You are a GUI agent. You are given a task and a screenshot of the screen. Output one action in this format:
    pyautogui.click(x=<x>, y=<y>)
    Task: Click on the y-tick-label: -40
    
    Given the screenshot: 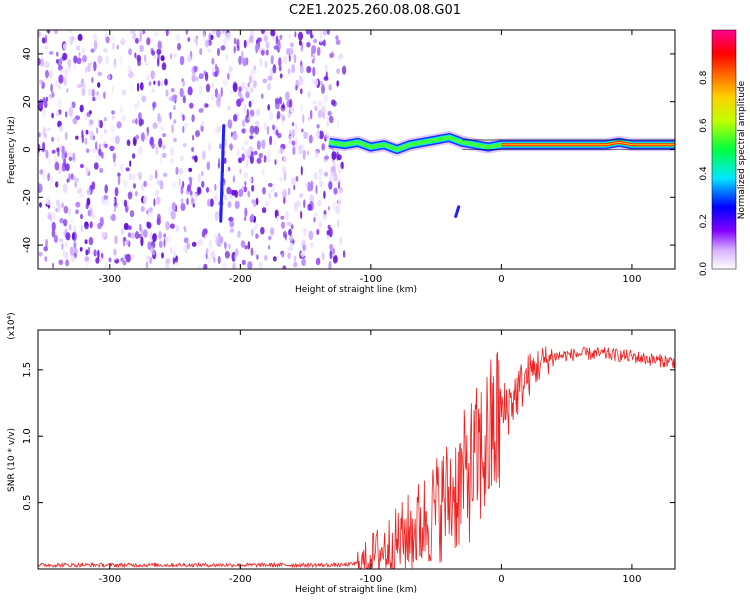 What is the action you would take?
    pyautogui.click(x=27, y=245)
    